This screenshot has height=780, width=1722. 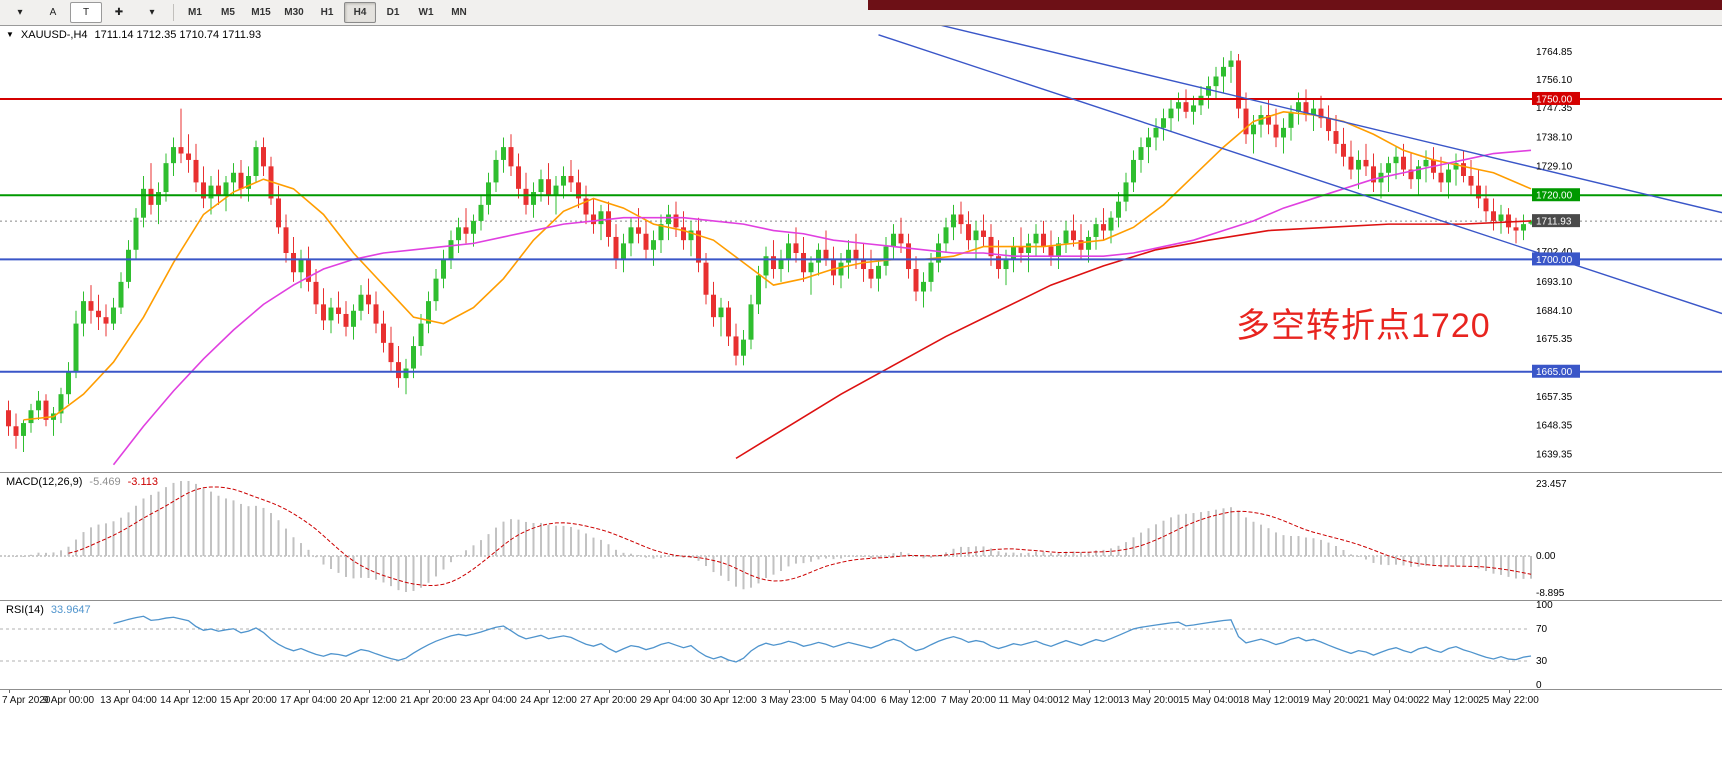 I want to click on rsi-plot: 100 70 30 0, so click(x=861, y=645).